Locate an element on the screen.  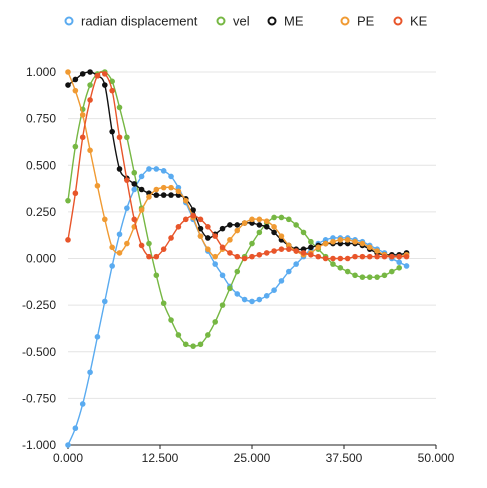
y-tick-label: -1.000 is located at coordinates (39, 445).